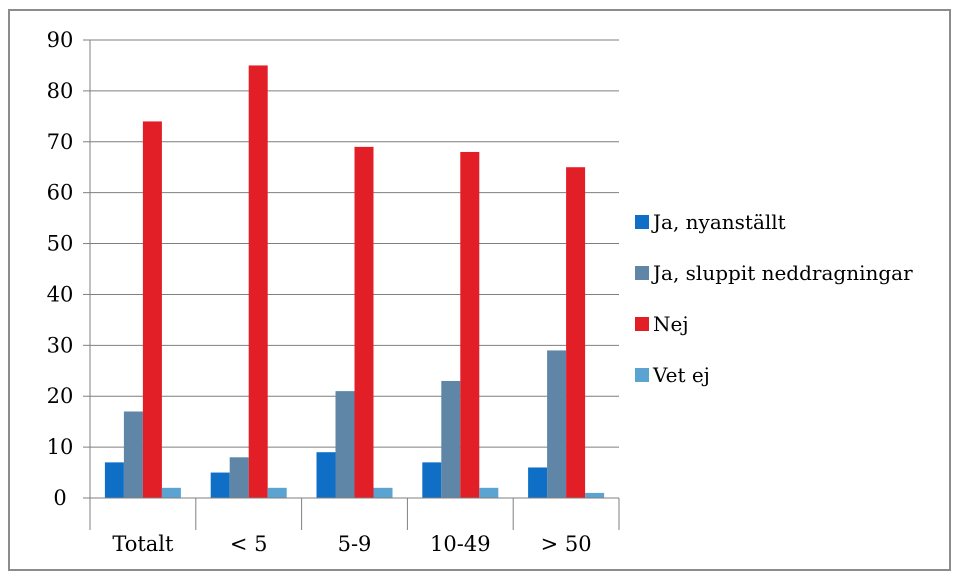 The image size is (960, 581). Describe the element at coordinates (143, 544) in the screenshot. I see `x-category-label: Totalt` at that location.